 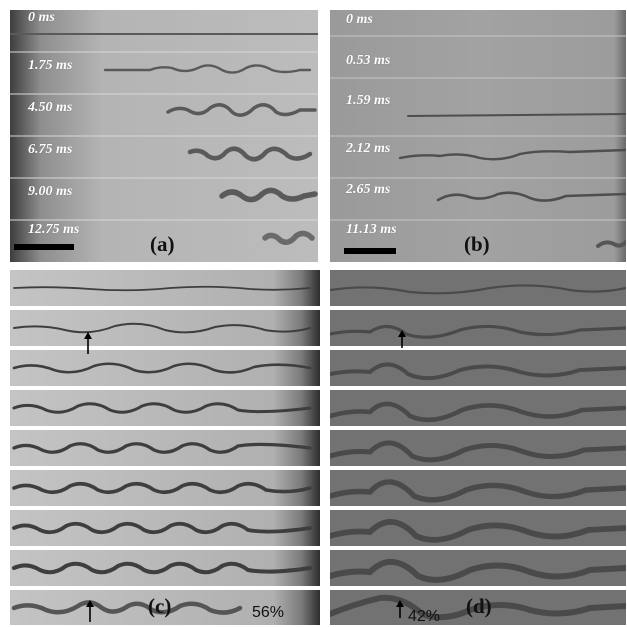 I want to click on panel-label-d: (d), so click(x=479, y=606).